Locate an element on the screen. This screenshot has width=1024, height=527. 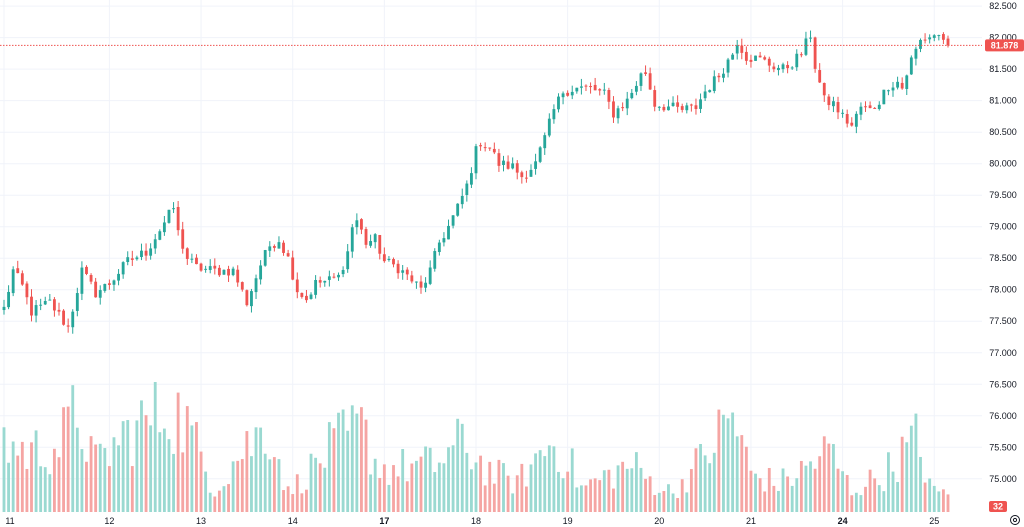
y-tick-label: 76.500 is located at coordinates (1003, 384).